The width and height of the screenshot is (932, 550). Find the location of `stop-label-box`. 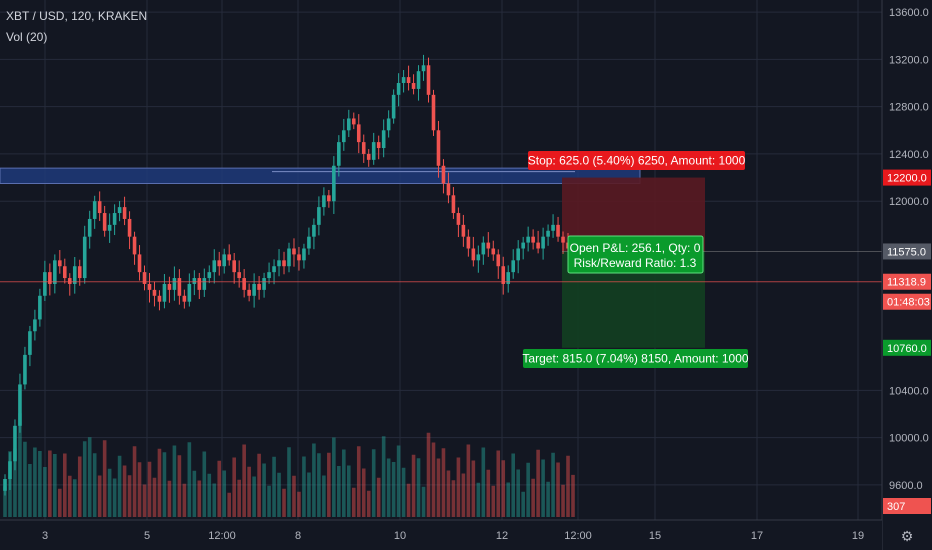

stop-label-box is located at coordinates (636, 160).